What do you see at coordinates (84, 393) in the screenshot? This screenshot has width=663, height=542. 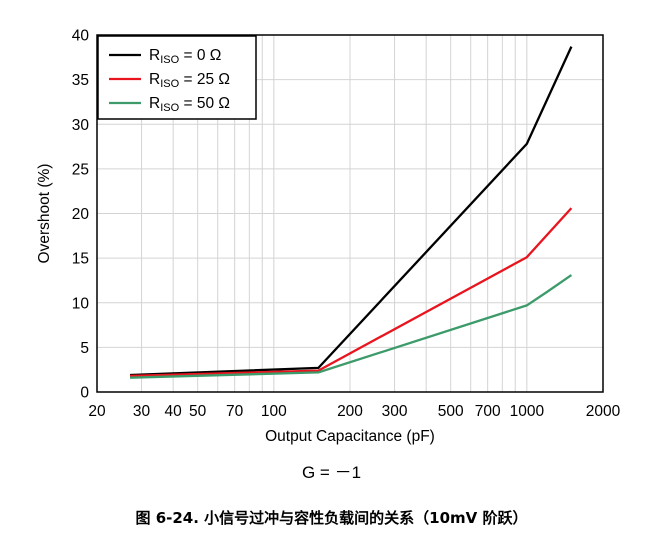 I see `y-tick-label: 0` at bounding box center [84, 393].